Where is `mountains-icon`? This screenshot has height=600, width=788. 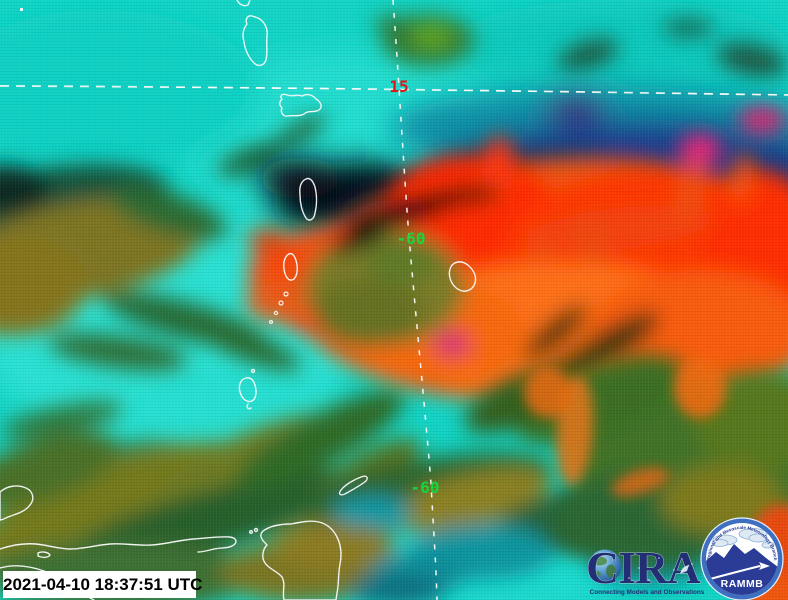
mountains-icon is located at coordinates (742, 569).